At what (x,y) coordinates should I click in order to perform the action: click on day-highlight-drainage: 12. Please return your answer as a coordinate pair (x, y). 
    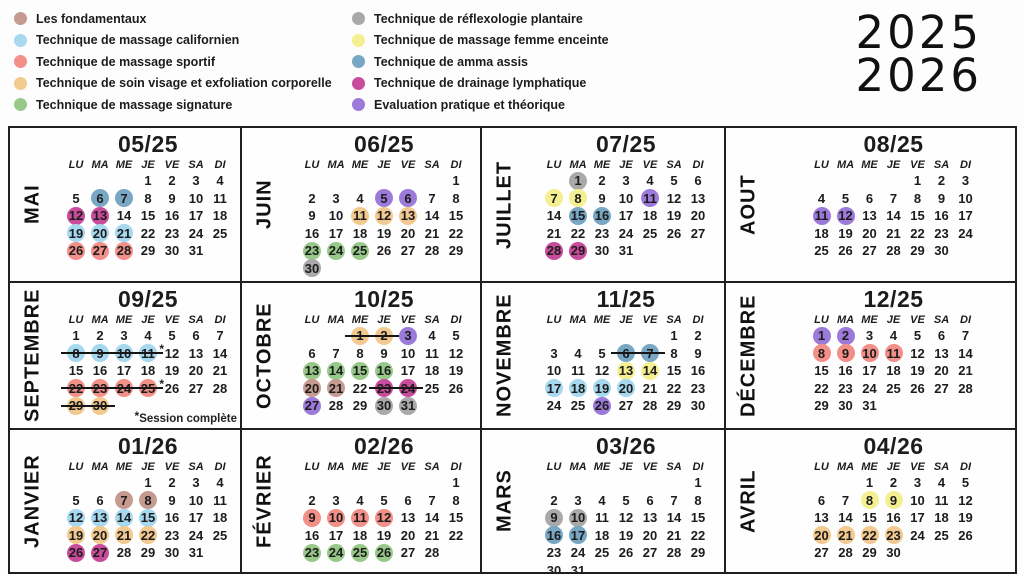
    Looking at the image, I should click on (76, 215).